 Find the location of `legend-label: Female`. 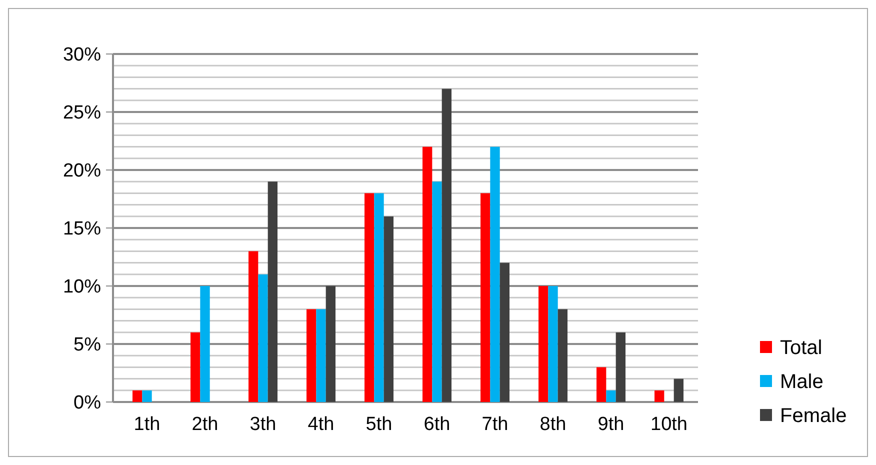

legend-label: Female is located at coordinates (813, 416).